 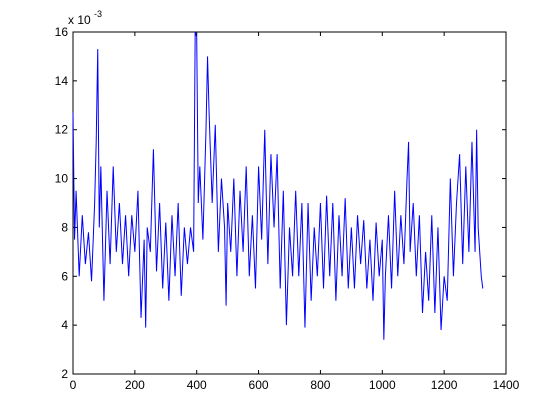 I want to click on x-tick-label: 0, so click(x=73, y=385).